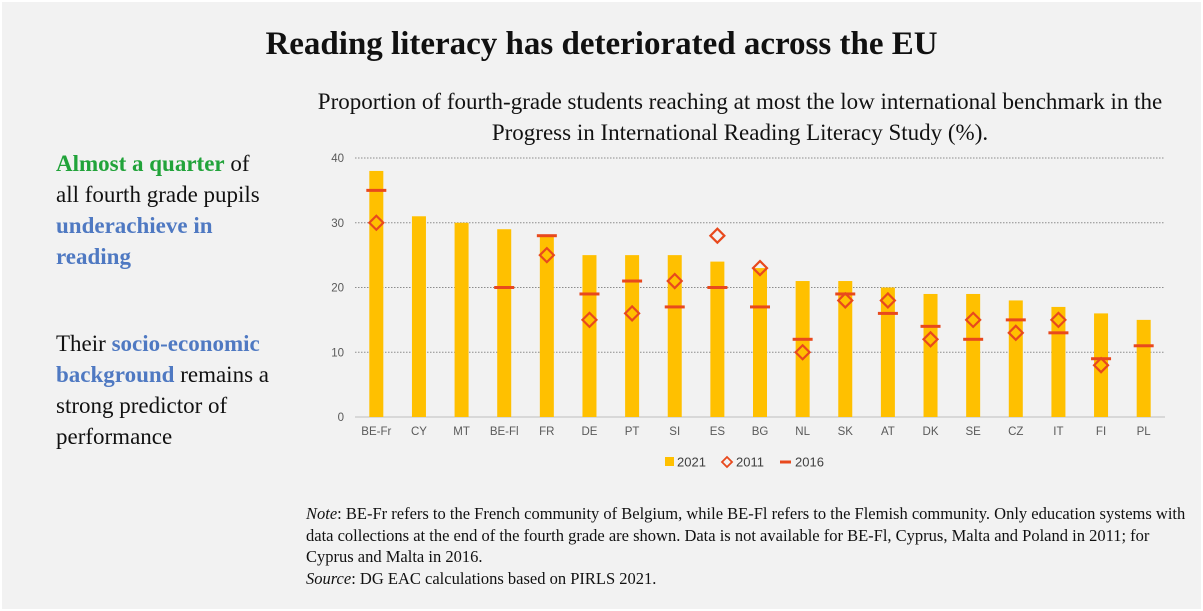  I want to click on x-tick-label: NL, so click(802, 432).